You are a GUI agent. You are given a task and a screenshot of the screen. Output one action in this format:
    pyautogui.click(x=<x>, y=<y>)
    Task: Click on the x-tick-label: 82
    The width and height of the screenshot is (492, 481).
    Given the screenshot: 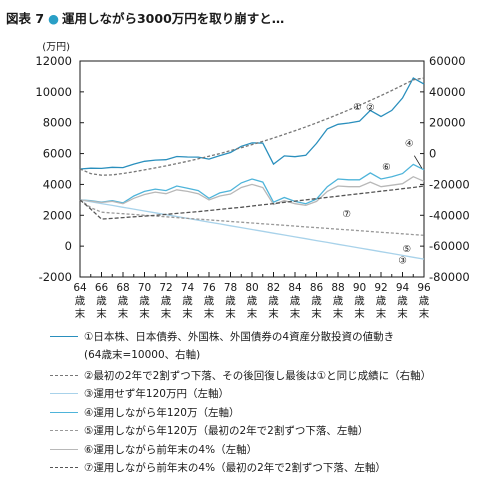 What is the action you would take?
    pyautogui.click(x=273, y=288)
    